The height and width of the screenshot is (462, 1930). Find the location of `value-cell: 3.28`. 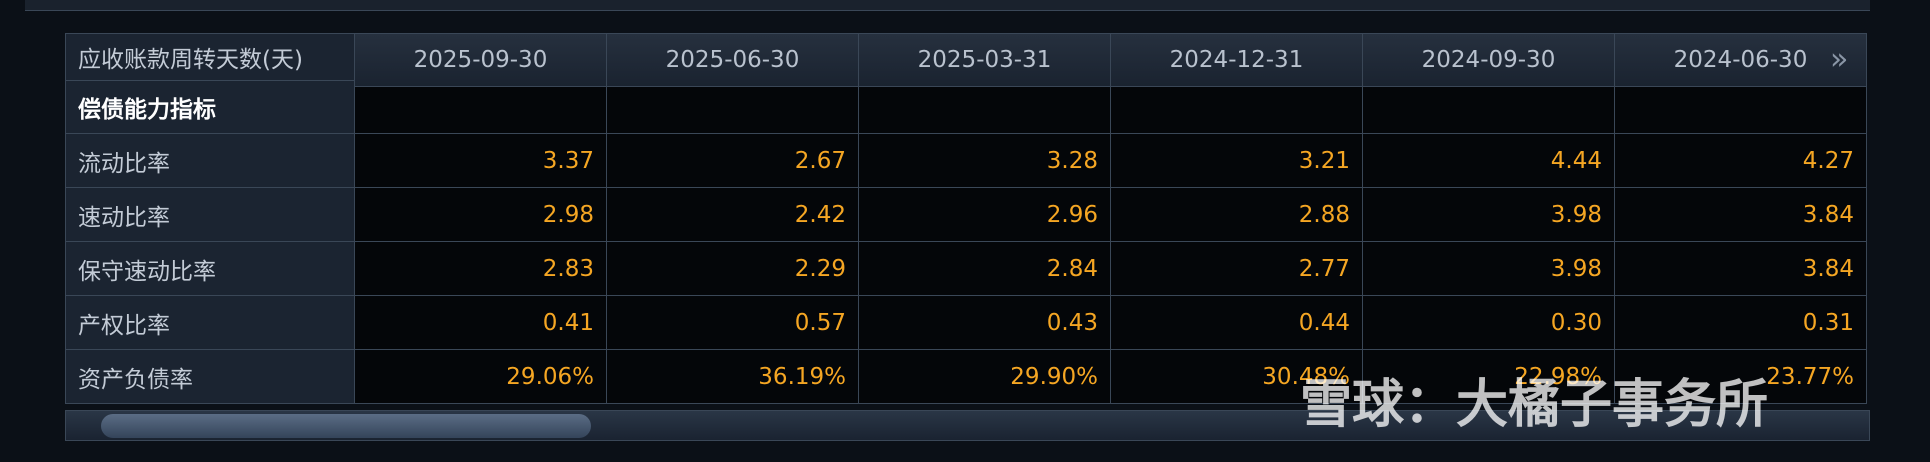

value-cell: 3.28 is located at coordinates (984, 160).